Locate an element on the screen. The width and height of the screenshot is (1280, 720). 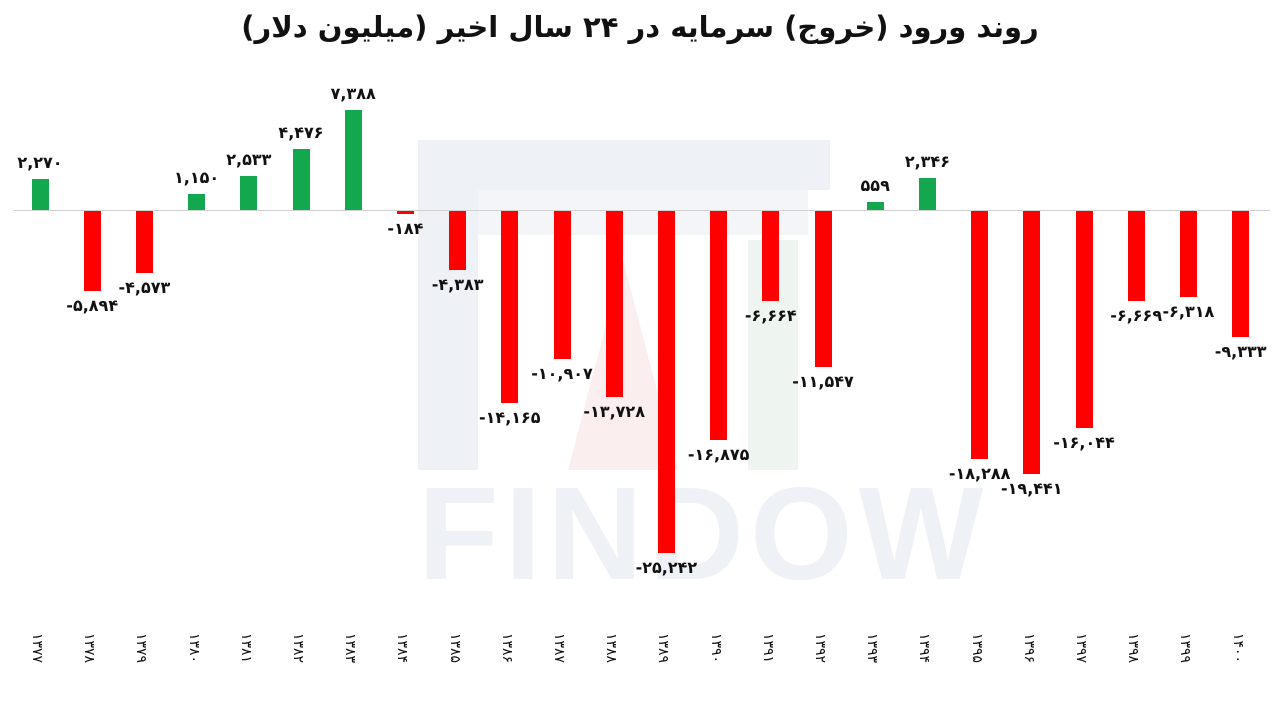
watermark-text: FINDOW is located at coordinates (704, 533).